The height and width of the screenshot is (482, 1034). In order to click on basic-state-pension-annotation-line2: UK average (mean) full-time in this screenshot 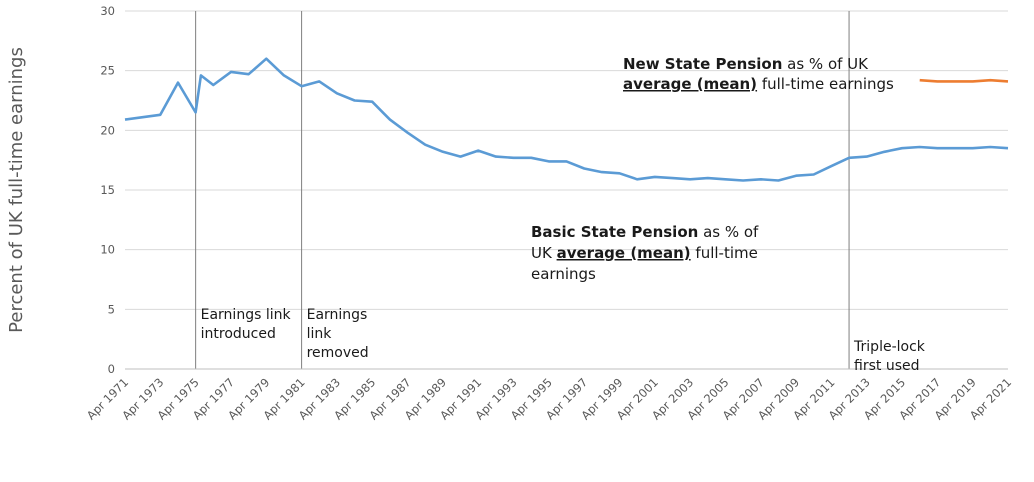, I will do `click(644, 253)`.